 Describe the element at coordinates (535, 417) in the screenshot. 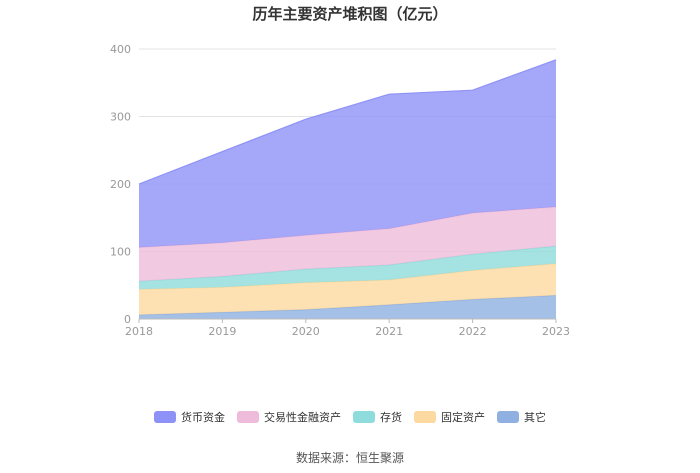

I see `legend-label: 其它` at that location.